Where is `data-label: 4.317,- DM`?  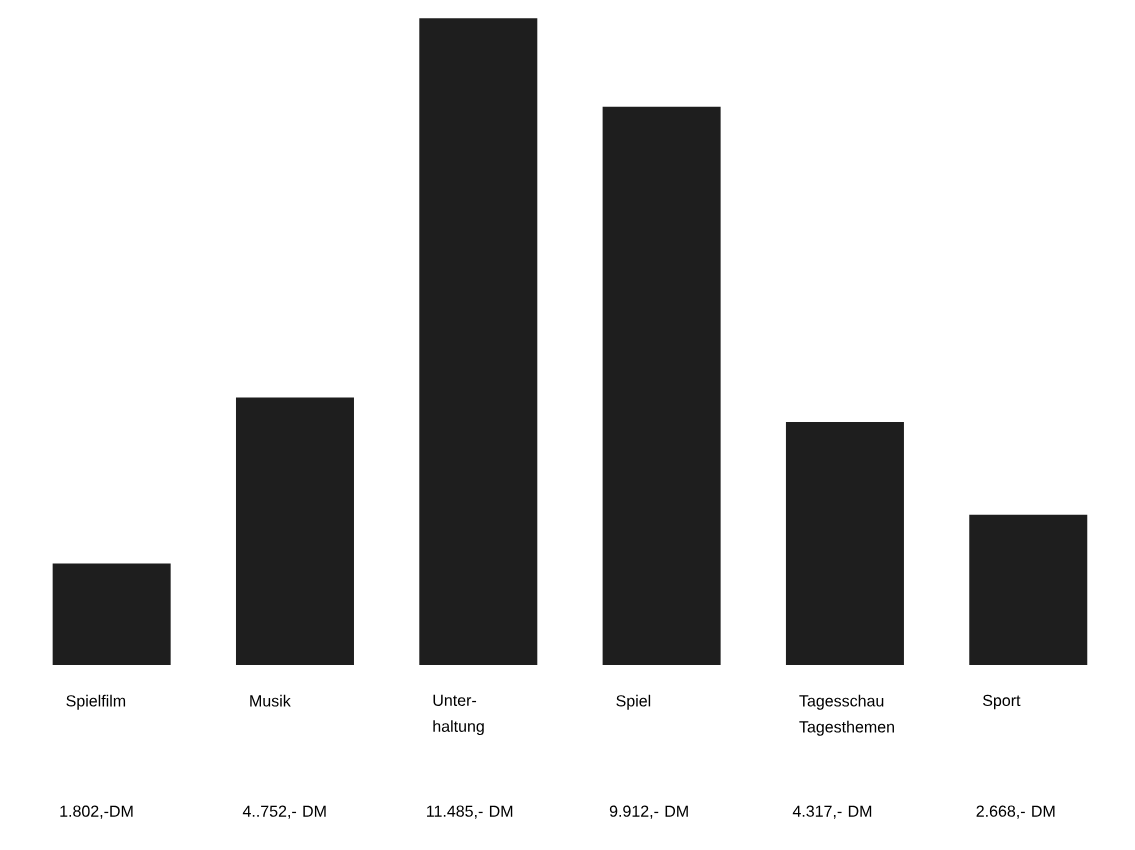
data-label: 4.317,- DM is located at coordinates (832, 812).